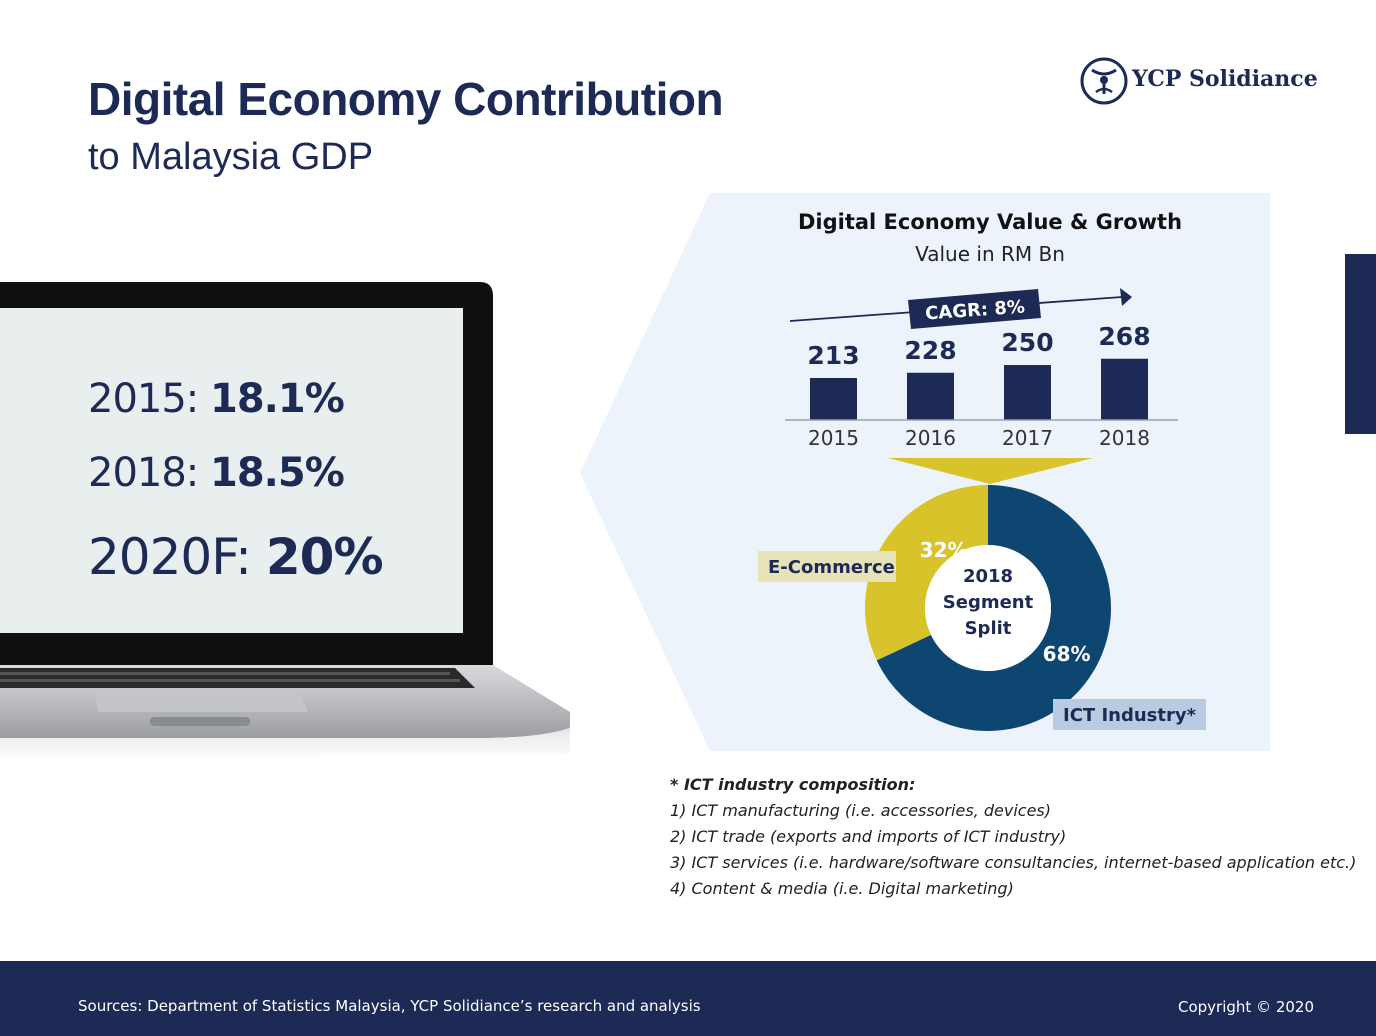  Describe the element at coordinates (231, 157) in the screenshot. I see `page-subtitle: to Malaysia GDP` at that location.